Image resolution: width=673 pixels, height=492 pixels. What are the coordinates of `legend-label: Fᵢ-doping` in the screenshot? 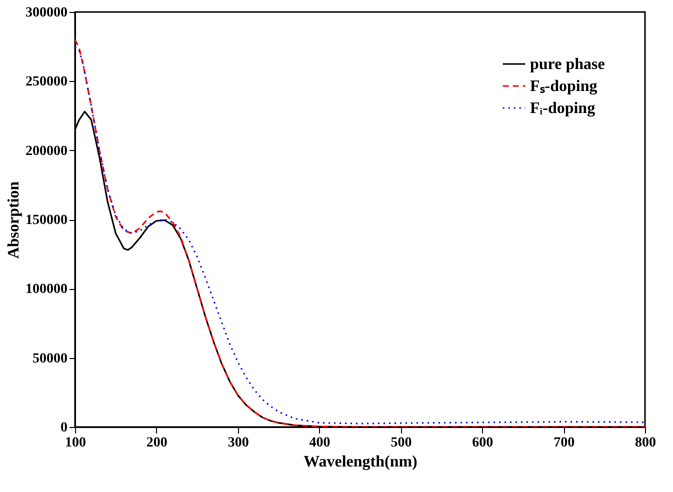 It's located at (563, 108).